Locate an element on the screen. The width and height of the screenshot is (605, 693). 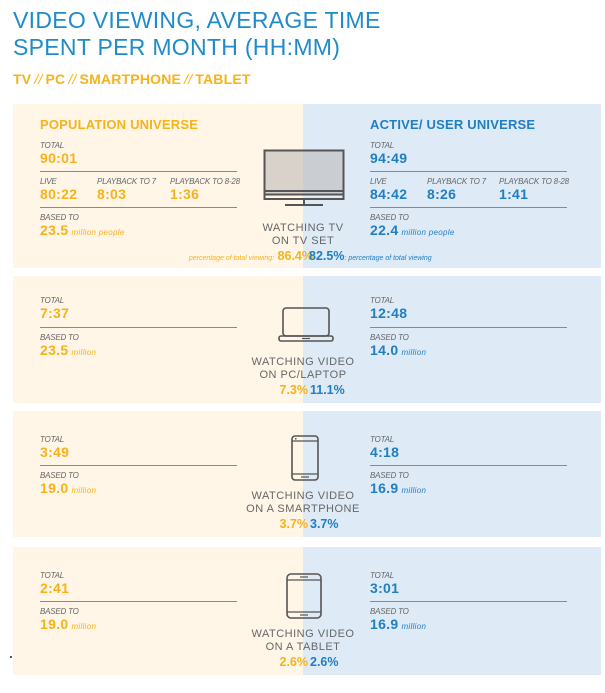
laptop-icon is located at coordinates (306, 324).